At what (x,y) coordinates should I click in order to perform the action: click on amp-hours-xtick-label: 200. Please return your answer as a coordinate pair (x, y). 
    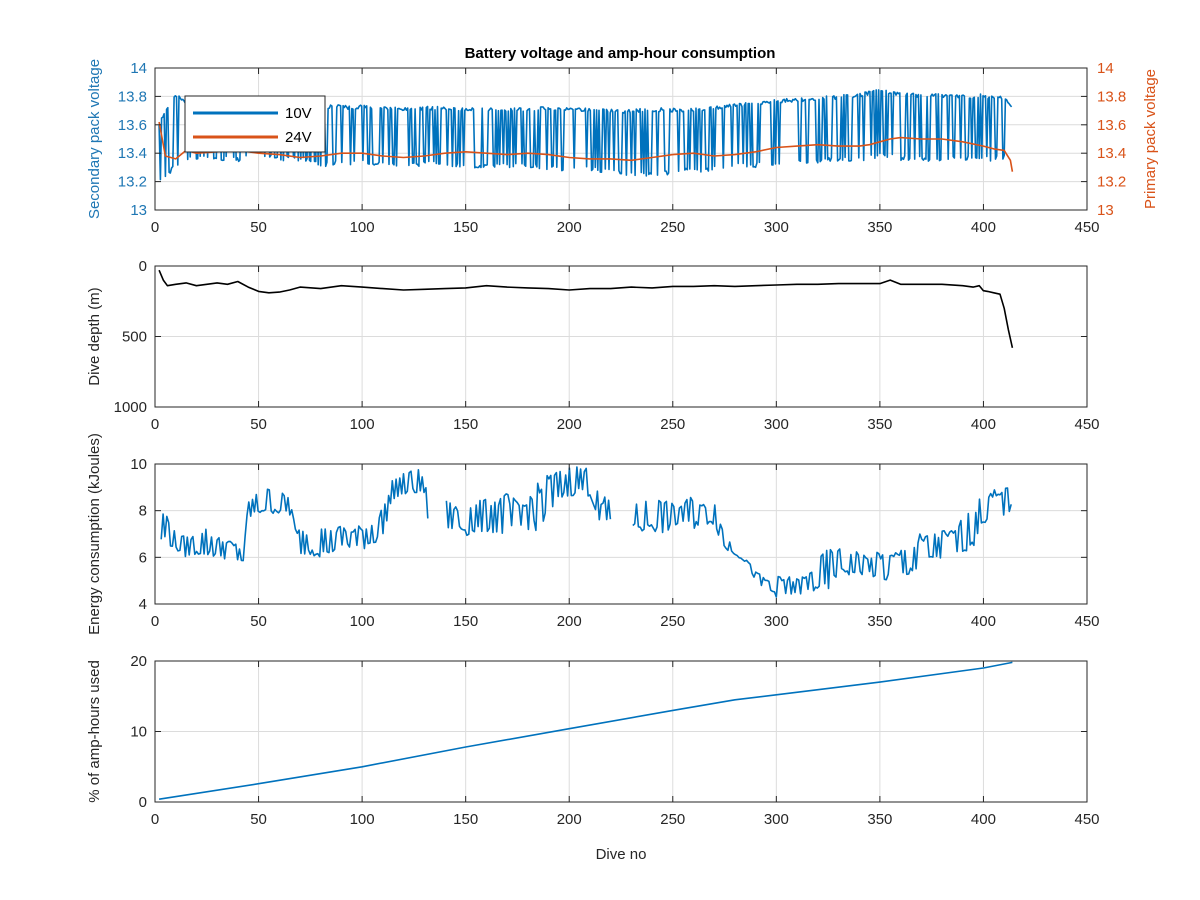
    Looking at the image, I should click on (569, 819).